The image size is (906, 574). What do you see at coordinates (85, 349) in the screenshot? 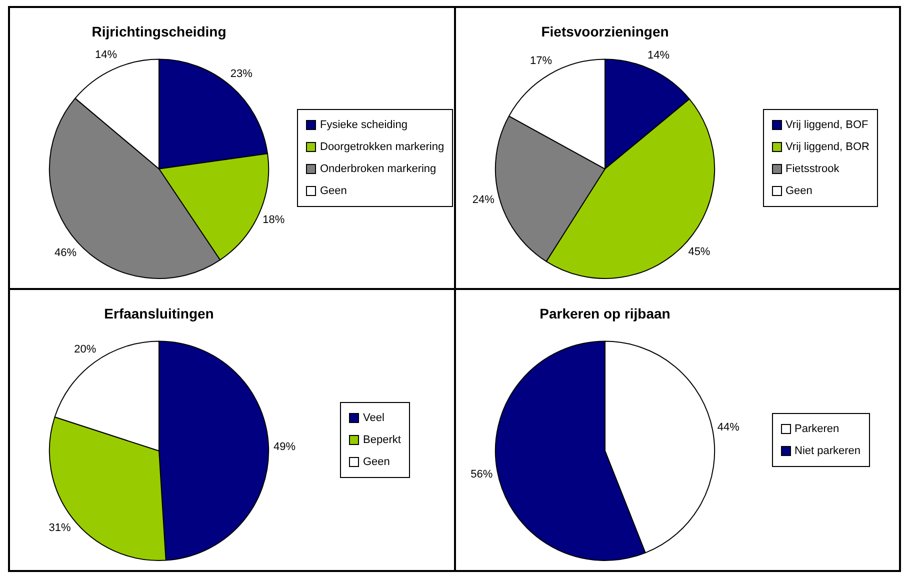
I see `data-label: 20%` at bounding box center [85, 349].